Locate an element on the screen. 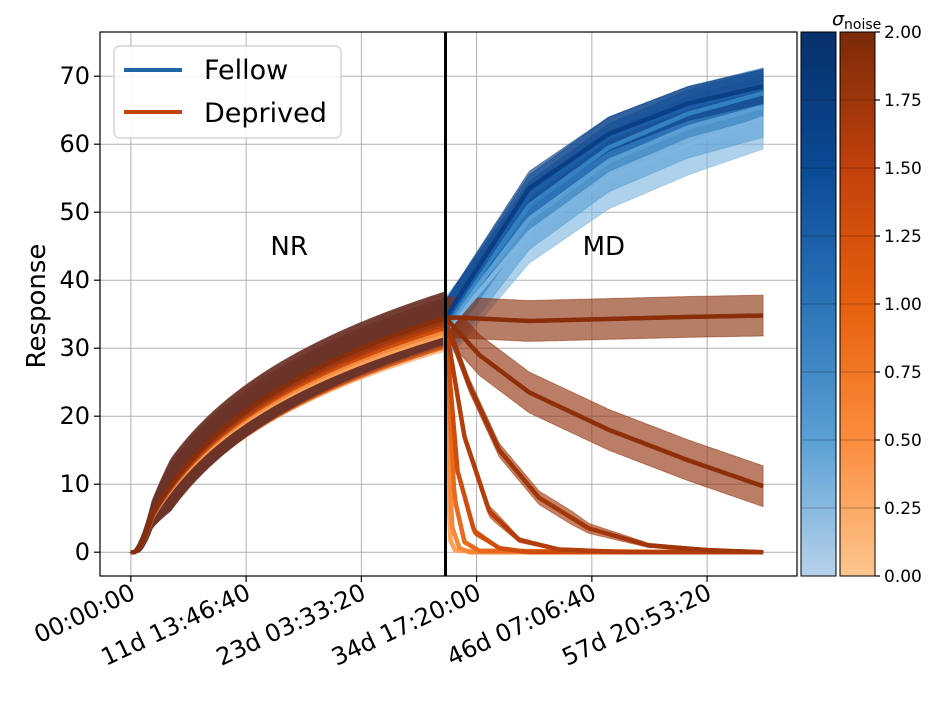  phase-labels: NR MD is located at coordinates (447, 247).